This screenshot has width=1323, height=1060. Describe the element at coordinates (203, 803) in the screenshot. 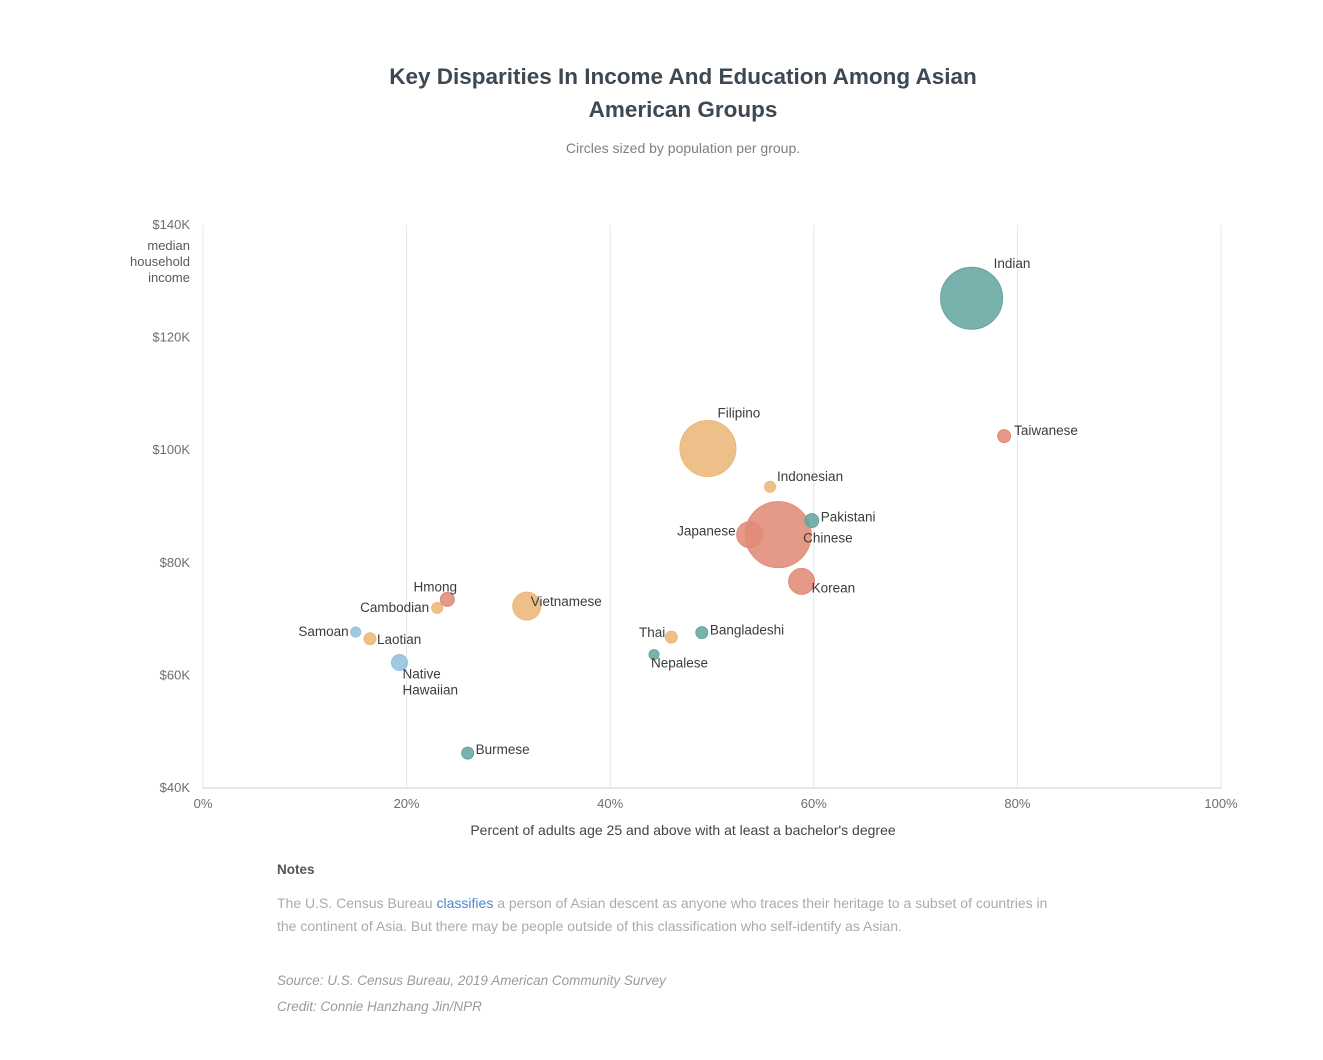

I see `x-tick-label: 0%` at that location.